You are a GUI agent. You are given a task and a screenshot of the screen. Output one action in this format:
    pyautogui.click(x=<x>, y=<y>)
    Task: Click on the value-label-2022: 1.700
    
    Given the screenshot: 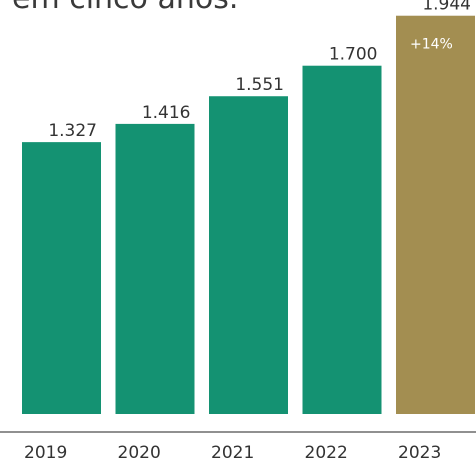 What is the action you would take?
    pyautogui.click(x=353, y=55)
    